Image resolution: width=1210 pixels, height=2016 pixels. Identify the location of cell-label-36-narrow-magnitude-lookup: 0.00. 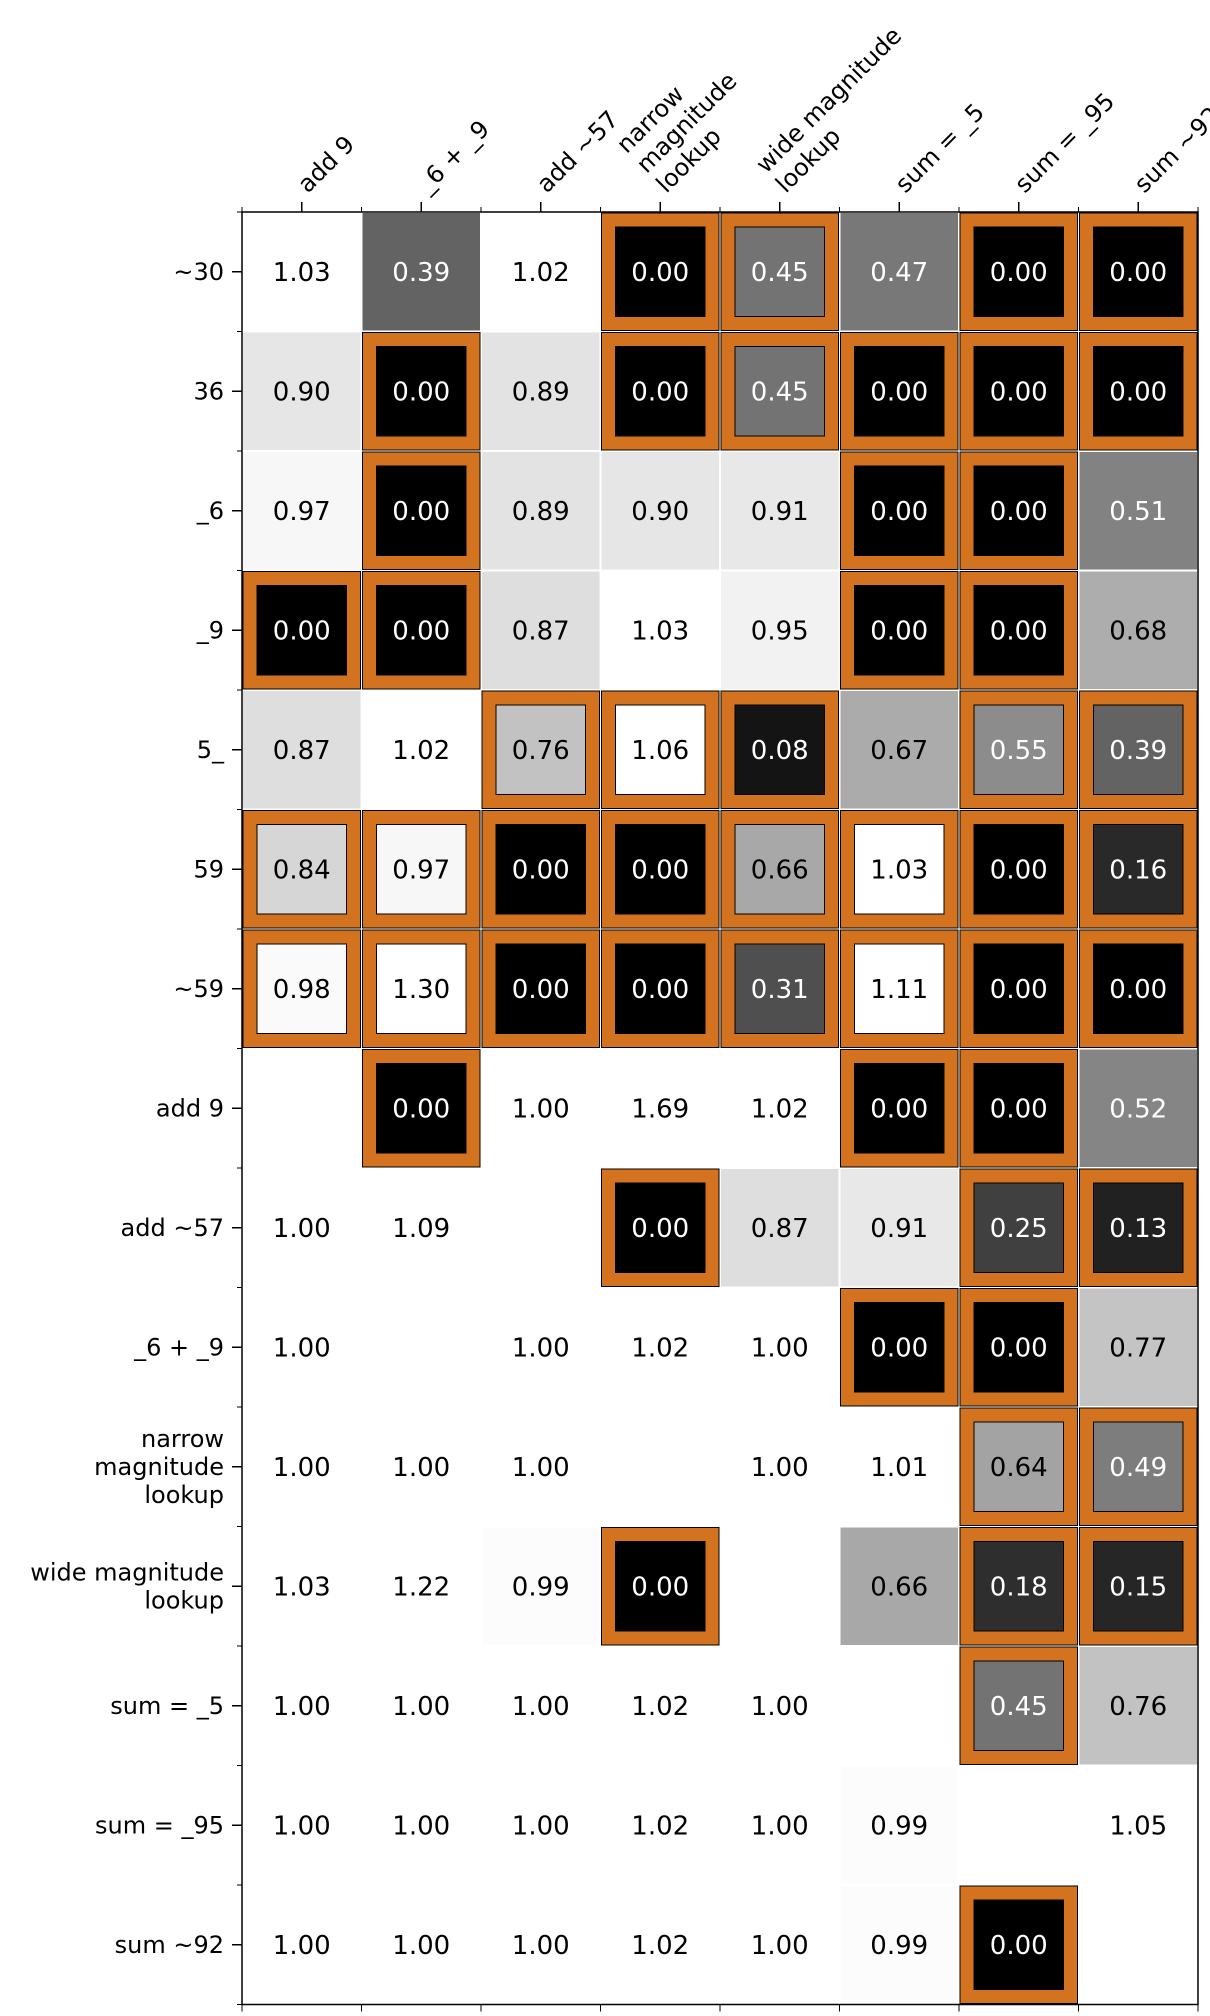
(660, 392).